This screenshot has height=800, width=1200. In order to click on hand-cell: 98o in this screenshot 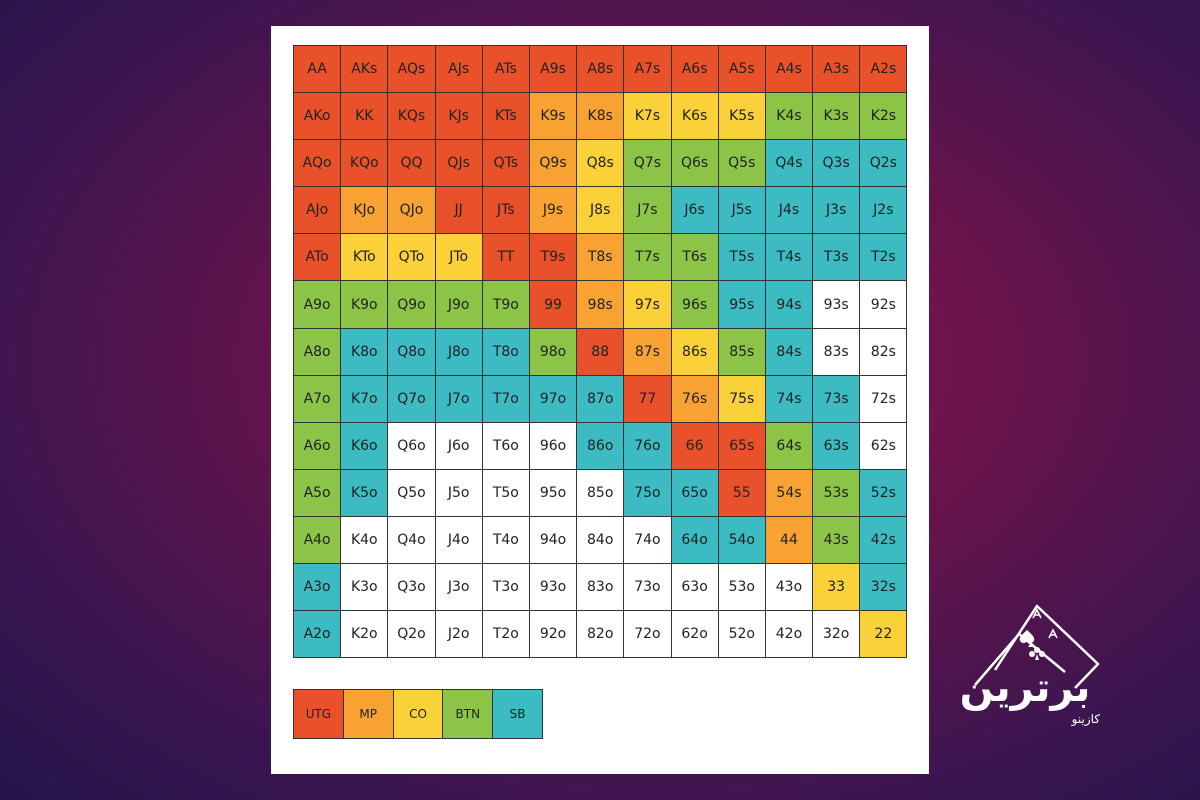, I will do `click(553, 352)`.